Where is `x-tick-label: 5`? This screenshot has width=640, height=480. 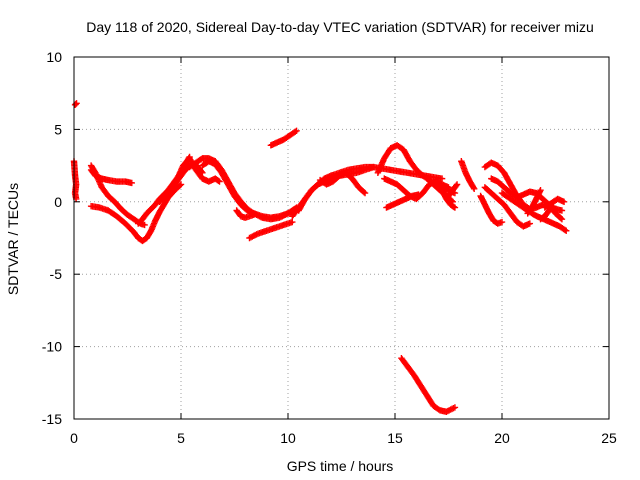
x-tick-label: 5 is located at coordinates (181, 438).